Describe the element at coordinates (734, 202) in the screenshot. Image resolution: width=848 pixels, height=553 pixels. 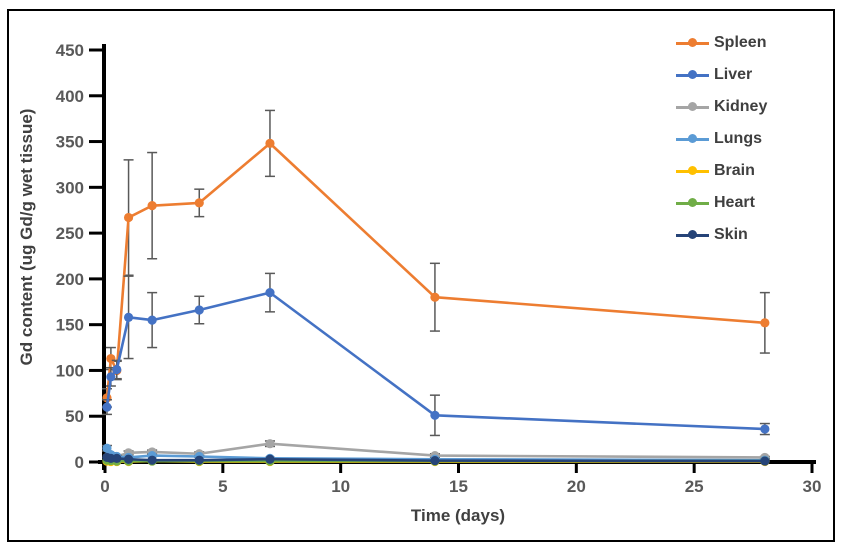
I see `legend-label: Heart` at that location.